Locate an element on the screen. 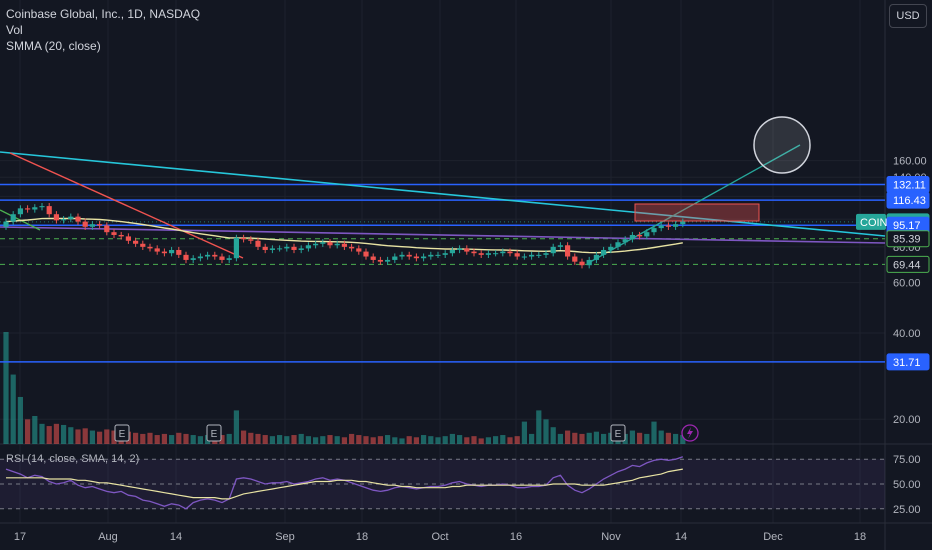 Image resolution: width=932 pixels, height=550 pixels. price-tag-box is located at coordinates (908, 239).